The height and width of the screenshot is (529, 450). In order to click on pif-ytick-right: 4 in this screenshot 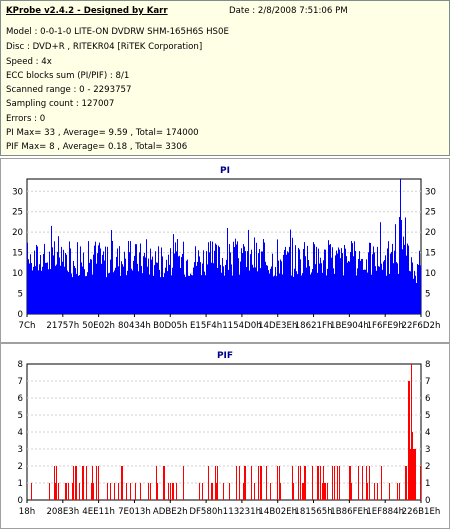, I will do `click(427, 433)`.